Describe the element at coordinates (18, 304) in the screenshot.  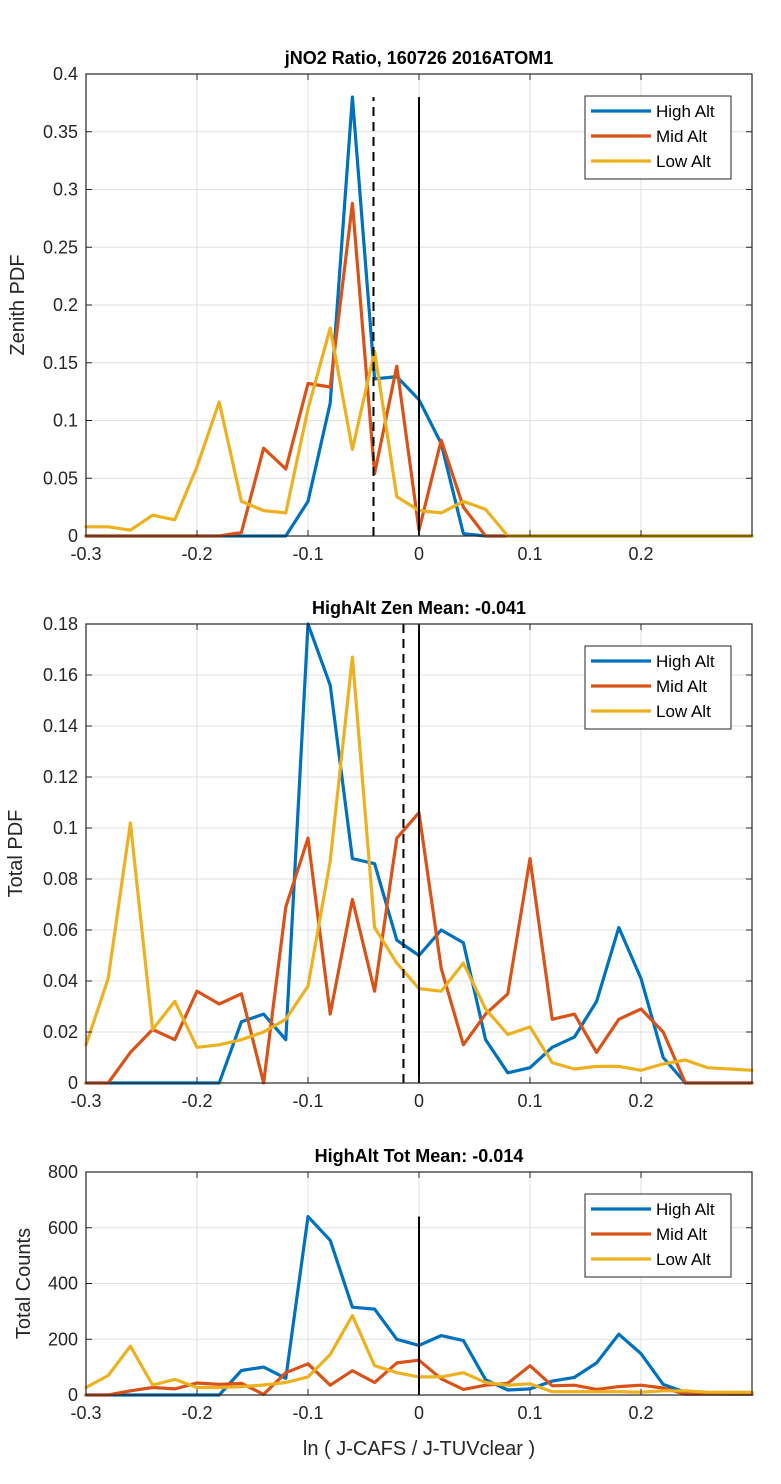
I see `y-axis-label: Zenith PDF` at that location.